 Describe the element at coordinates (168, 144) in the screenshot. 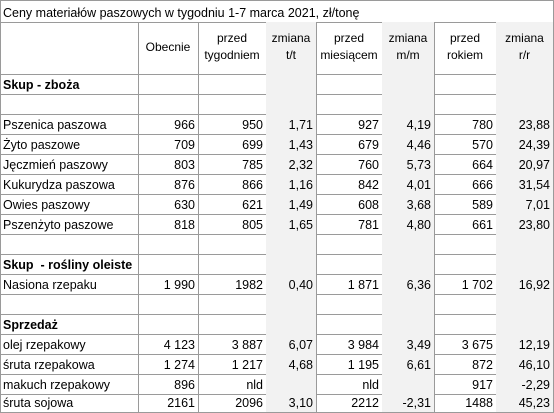

I see `value-cell: 709` at that location.